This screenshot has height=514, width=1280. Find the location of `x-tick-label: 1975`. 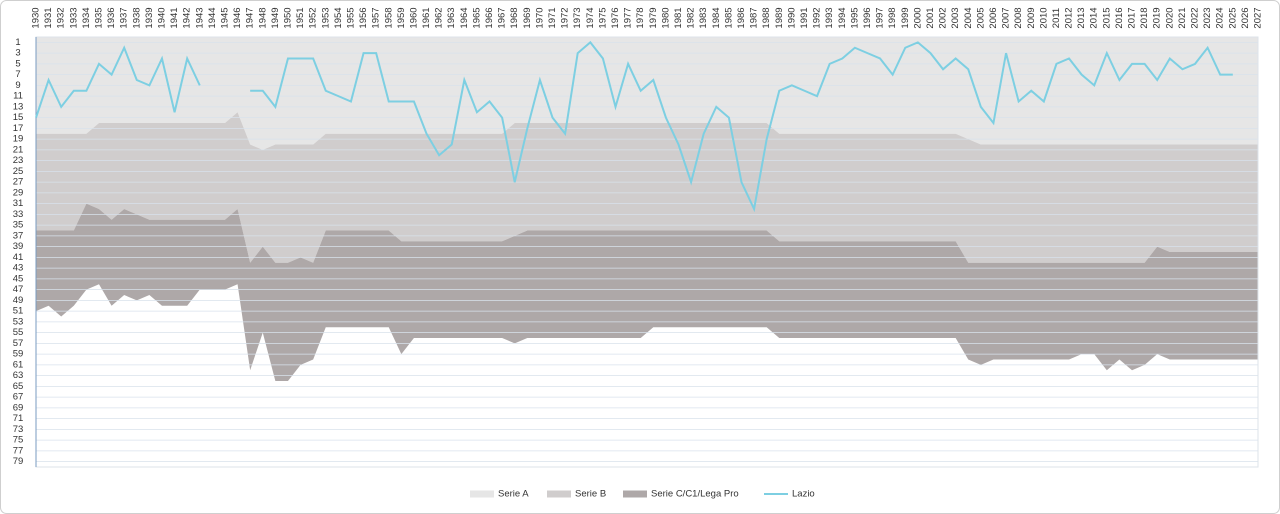

x-tick-label: 1975 is located at coordinates (602, 17).